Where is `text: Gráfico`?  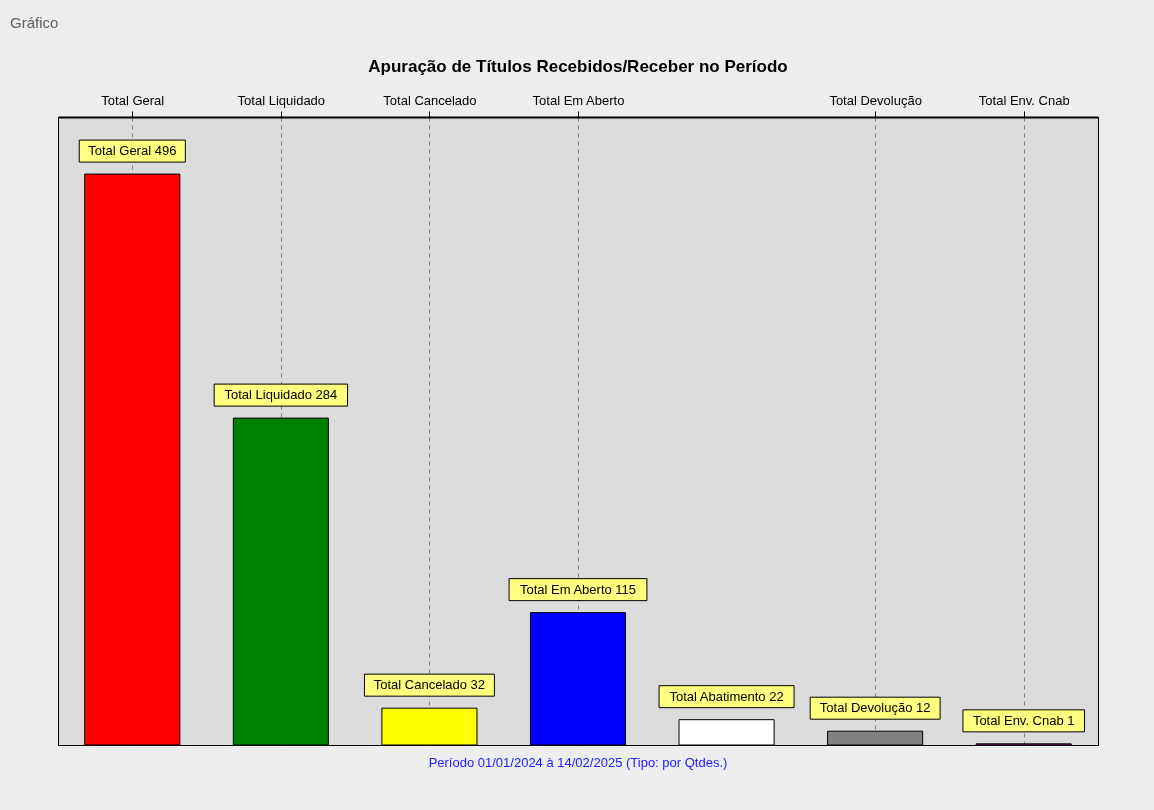
text: Gráfico is located at coordinates (34, 22).